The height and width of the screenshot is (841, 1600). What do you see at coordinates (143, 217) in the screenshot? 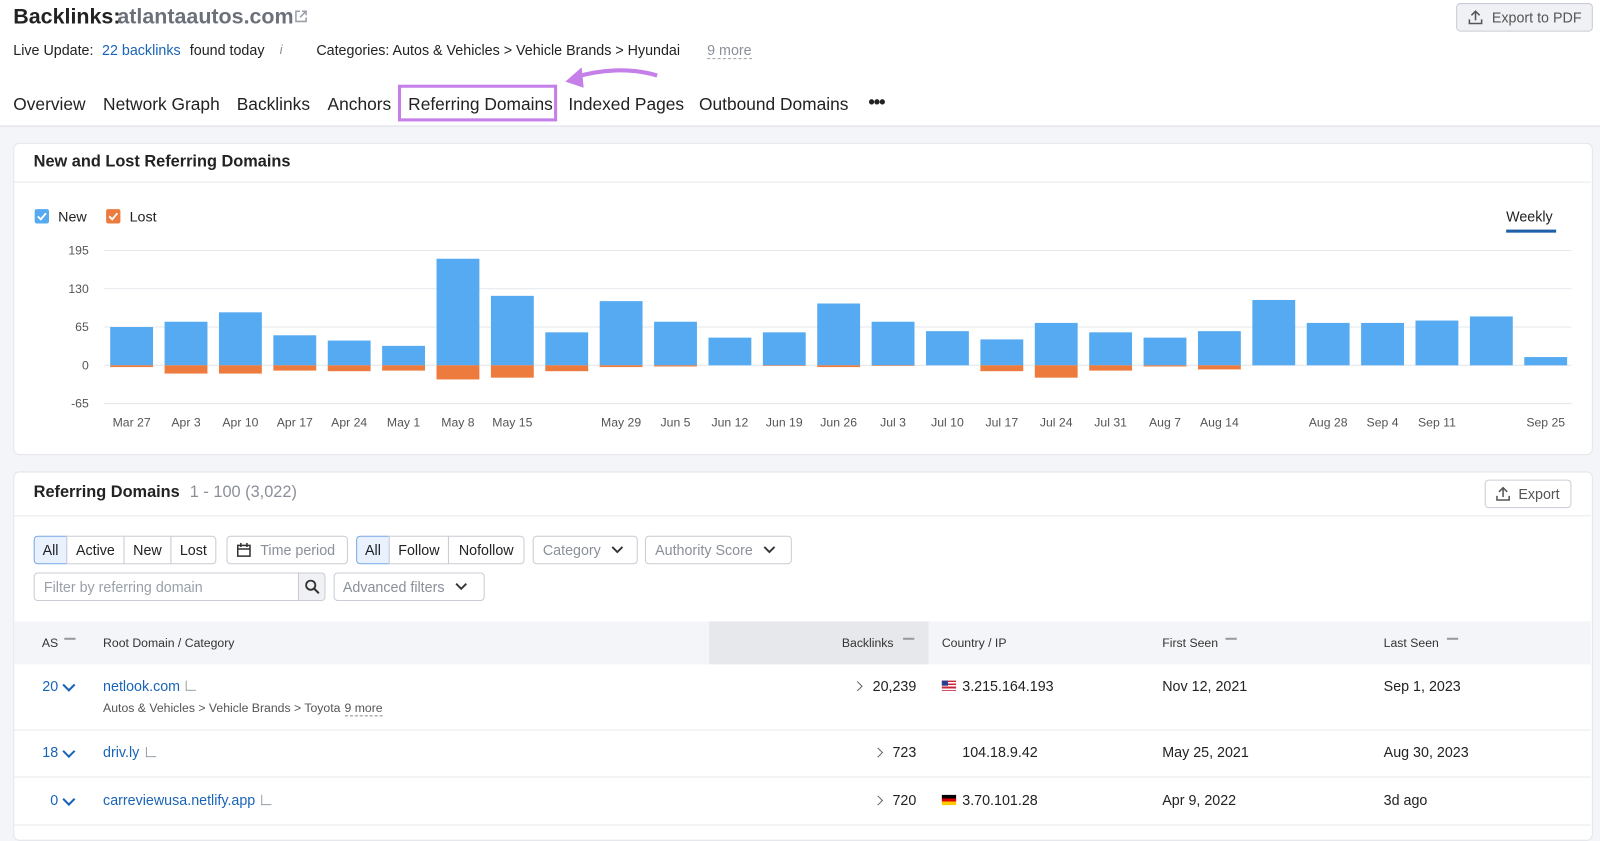
I see `legend-label: Lost` at bounding box center [143, 217].